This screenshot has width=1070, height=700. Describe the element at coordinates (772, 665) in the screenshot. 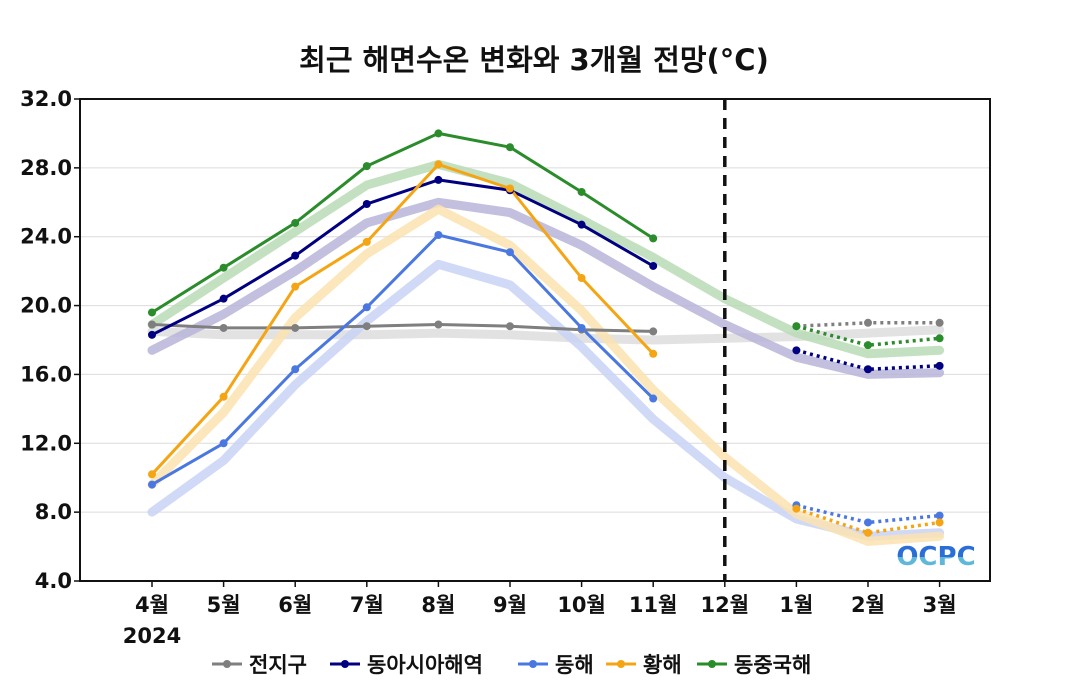

I see `legend-label: 동중국해` at that location.